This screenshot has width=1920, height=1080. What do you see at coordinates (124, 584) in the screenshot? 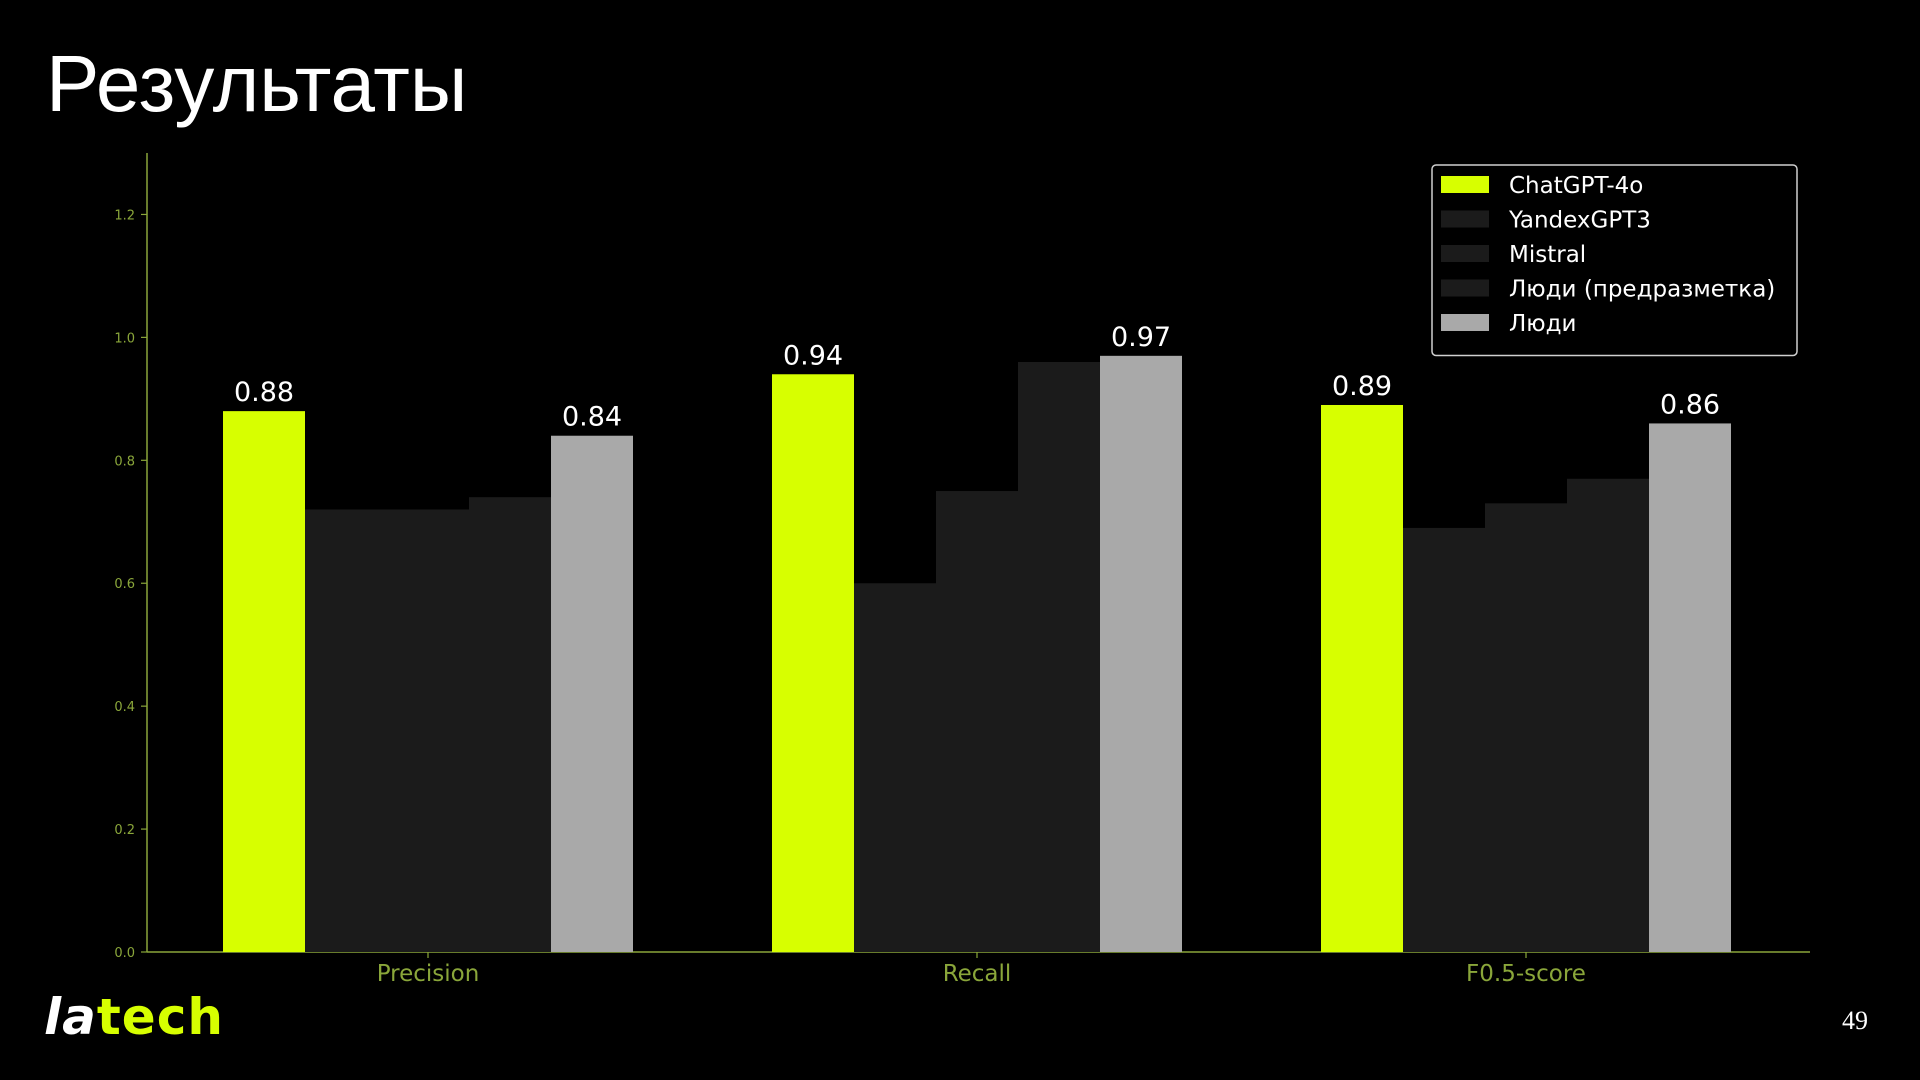
I see `y-tick-label: 0.6` at bounding box center [124, 584].